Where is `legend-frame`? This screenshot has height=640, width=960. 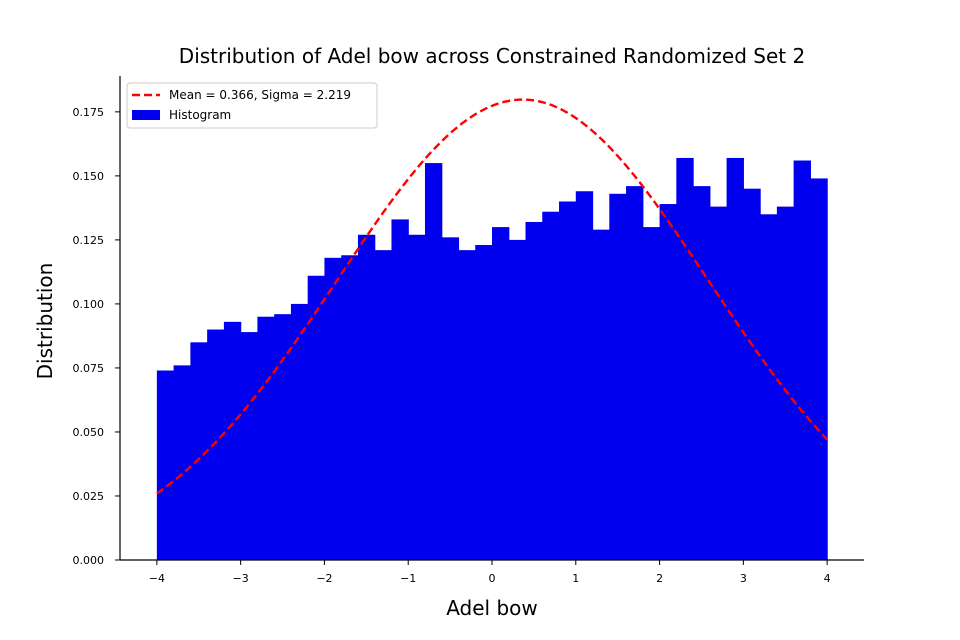
legend-frame is located at coordinates (252, 105).